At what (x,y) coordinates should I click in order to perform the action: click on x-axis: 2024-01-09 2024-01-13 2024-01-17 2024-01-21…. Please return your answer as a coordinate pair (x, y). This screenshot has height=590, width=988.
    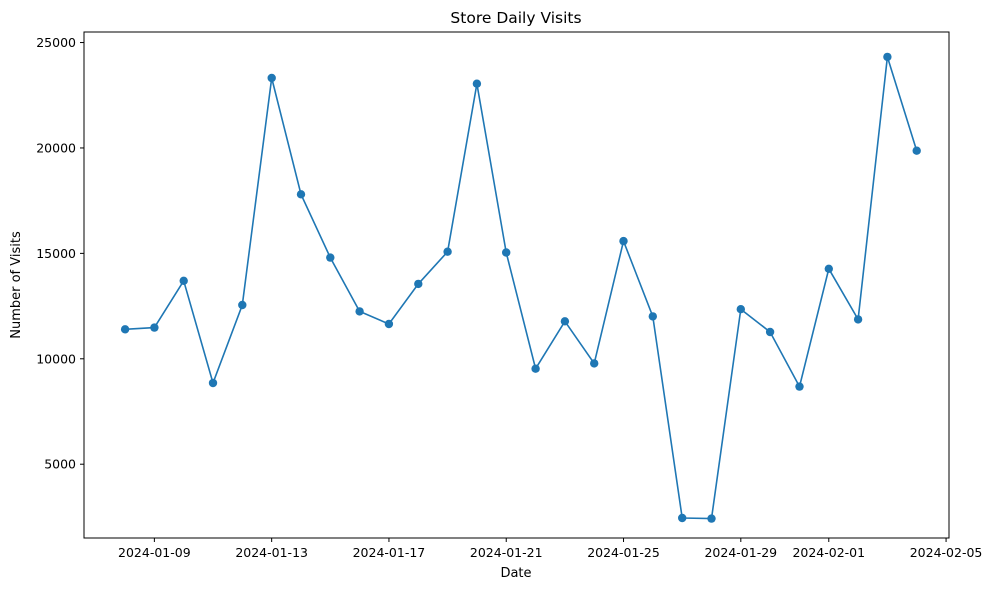
    Looking at the image, I should click on (550, 549).